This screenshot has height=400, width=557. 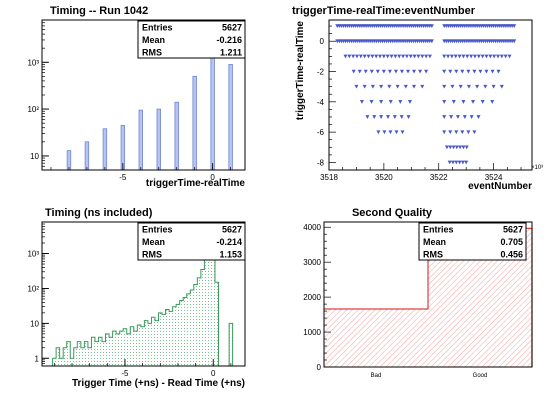 What do you see at coordinates (300, 71) in the screenshot?
I see `y-axis-label: triggerTime-realTime` at bounding box center [300, 71].